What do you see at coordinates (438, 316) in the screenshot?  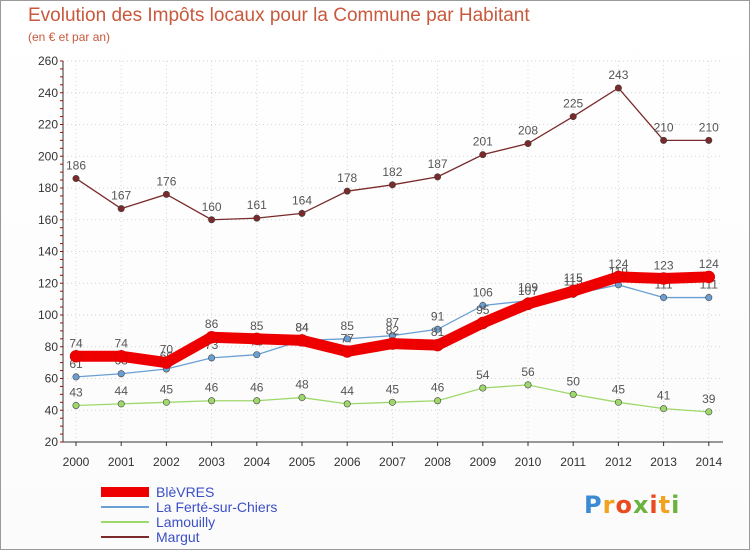 I see `data-label-la-ferte-sur-chiers: 91` at bounding box center [438, 316].